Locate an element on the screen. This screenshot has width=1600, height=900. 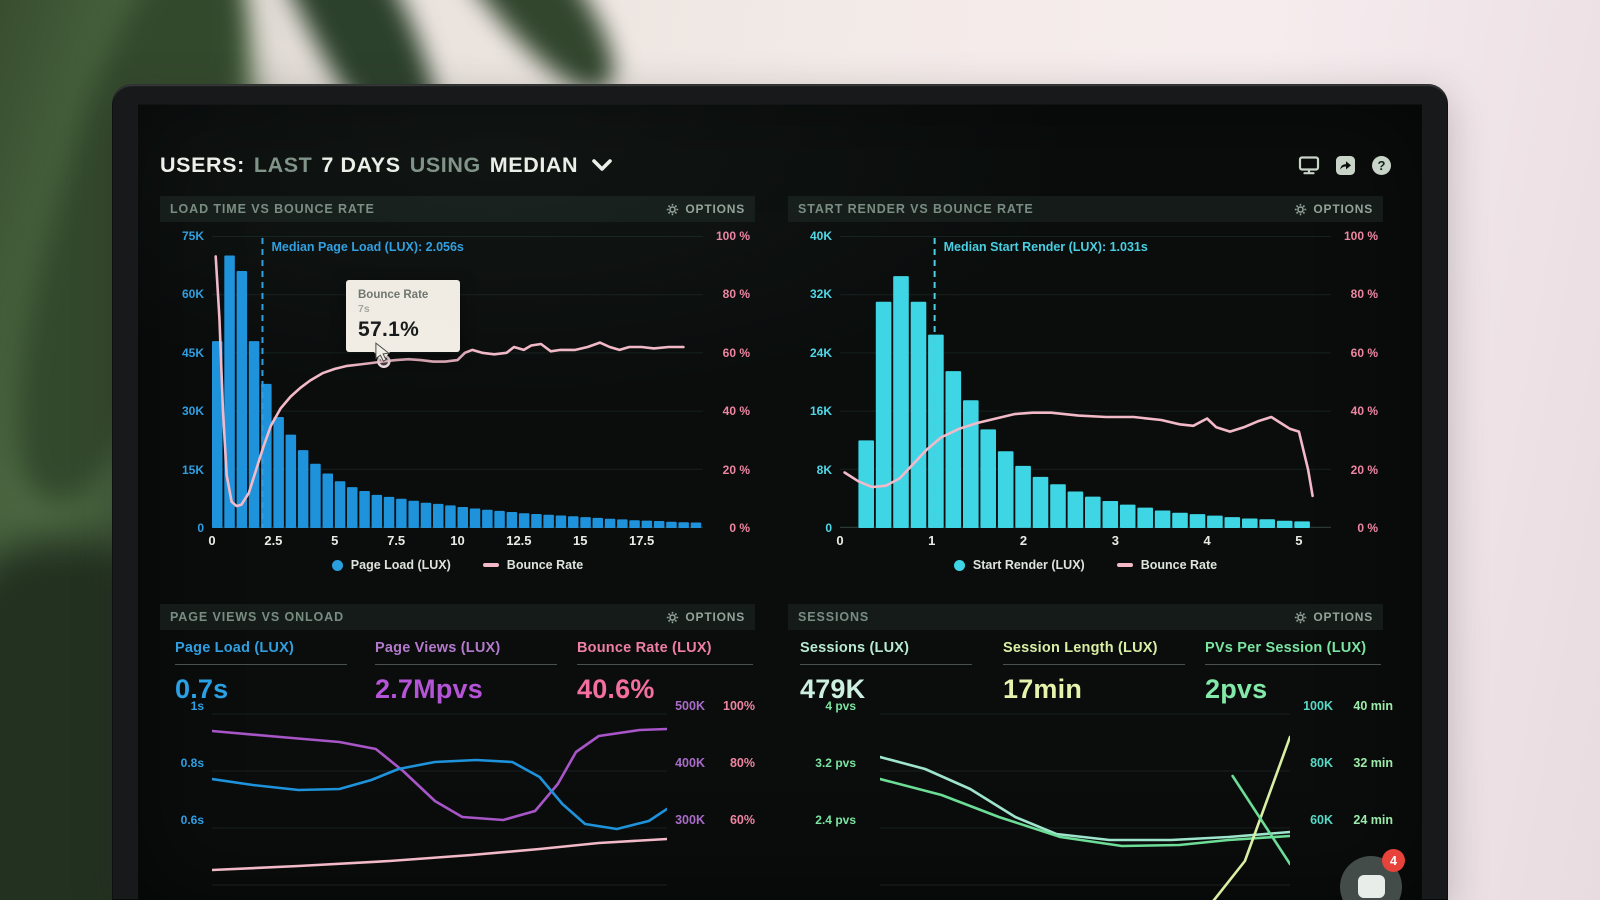
title-segment: MEDIAN is located at coordinates (534, 164).